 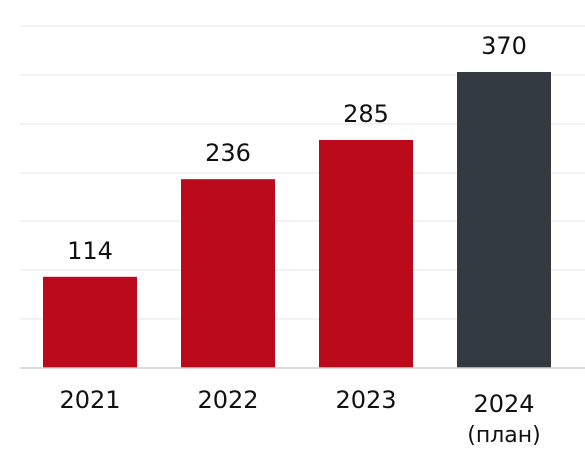 What do you see at coordinates (366, 254) in the screenshot?
I see `bar-2023` at bounding box center [366, 254].